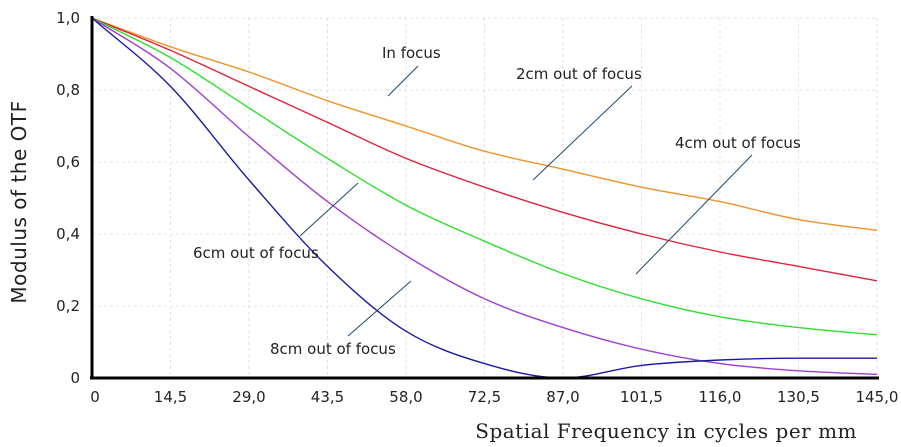 The width and height of the screenshot is (901, 447). Describe the element at coordinates (641, 397) in the screenshot. I see `x-tick-label: 101,5` at that location.